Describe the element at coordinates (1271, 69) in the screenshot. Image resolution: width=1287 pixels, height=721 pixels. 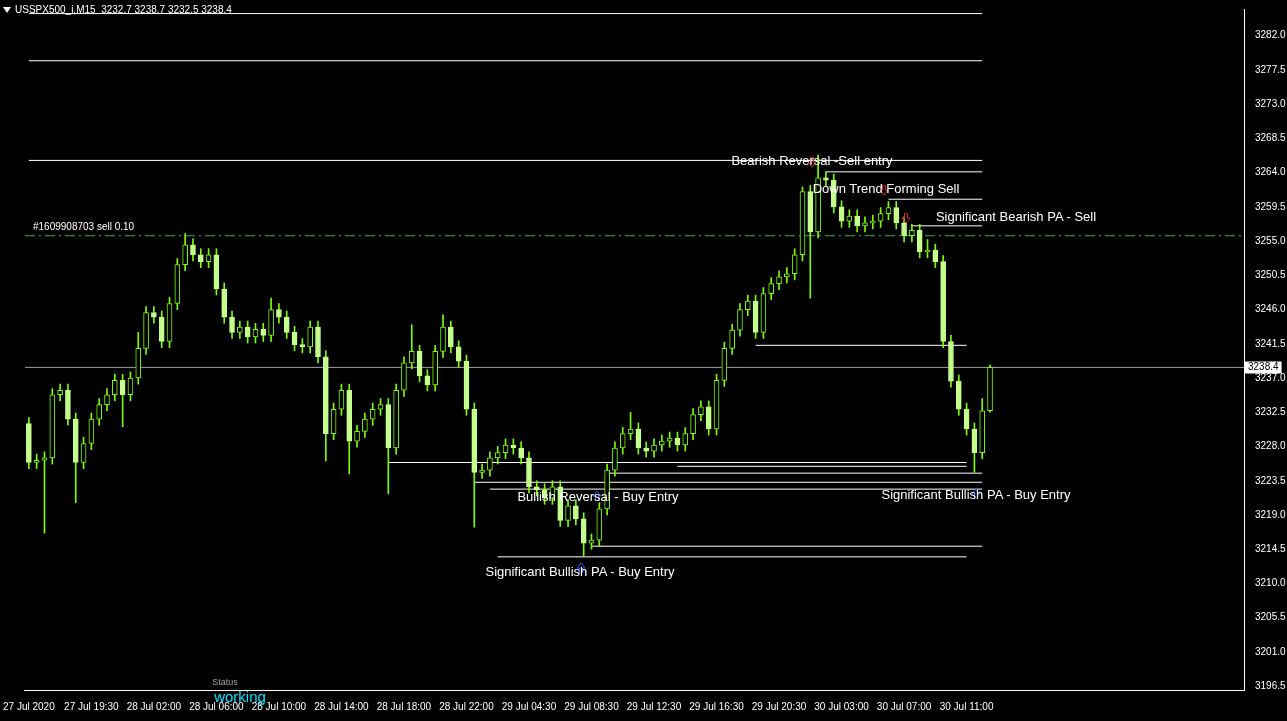
I see `y-tick-label: 3277.5` at that location.